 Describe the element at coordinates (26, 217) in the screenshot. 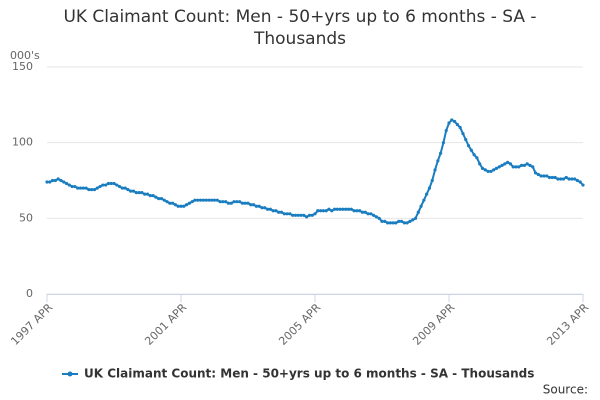

I see `y-tick-label: 50` at that location.